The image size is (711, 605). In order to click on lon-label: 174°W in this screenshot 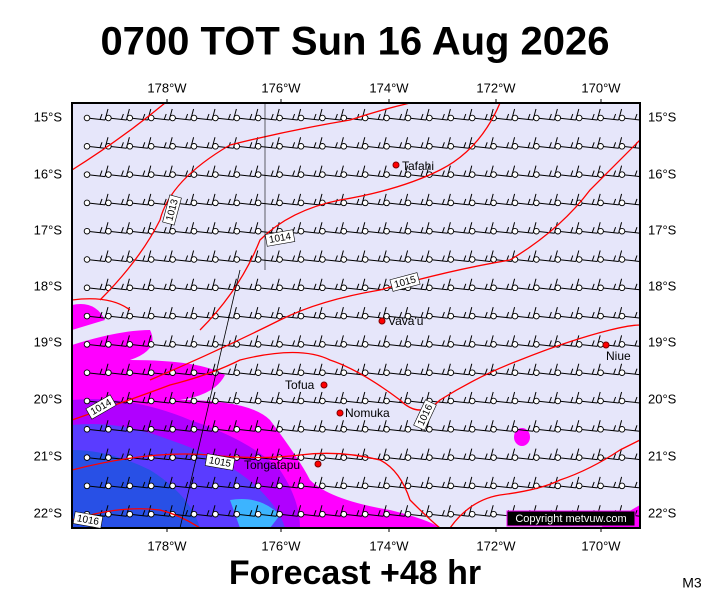, I will do `click(389, 545)`.